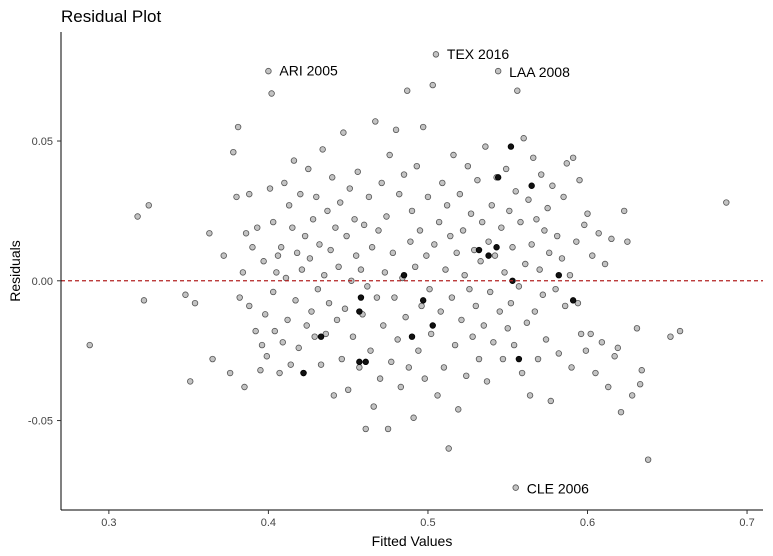 The width and height of the screenshot is (773, 556). I want to click on x-tick-label: 0.6, so click(587, 523).